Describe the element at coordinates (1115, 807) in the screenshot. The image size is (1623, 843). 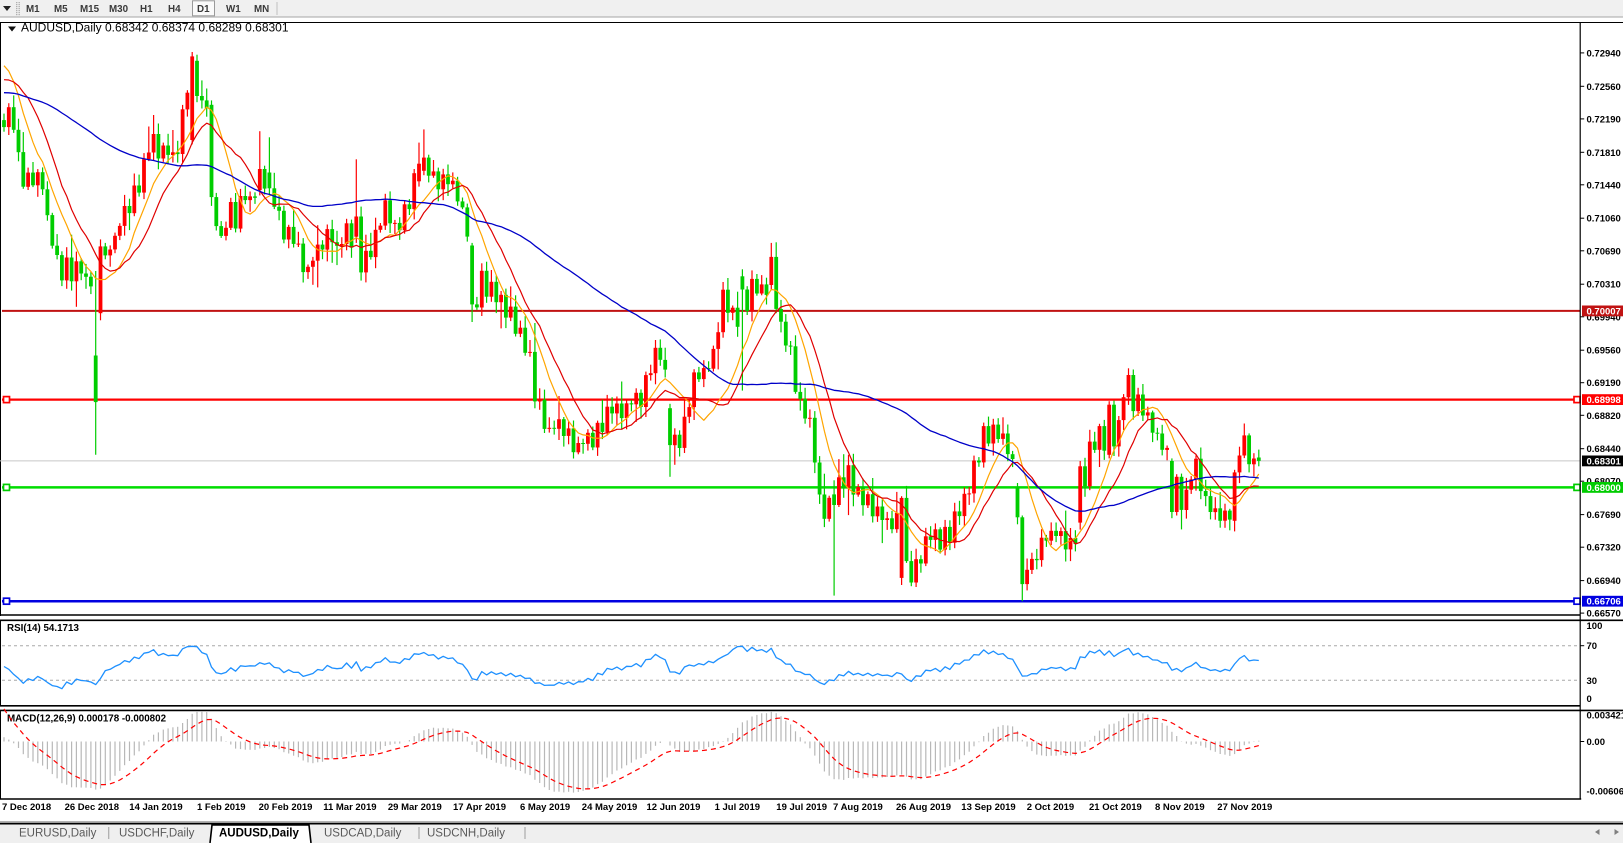
I see `svg-text: 21 Oct 2019` at that location.